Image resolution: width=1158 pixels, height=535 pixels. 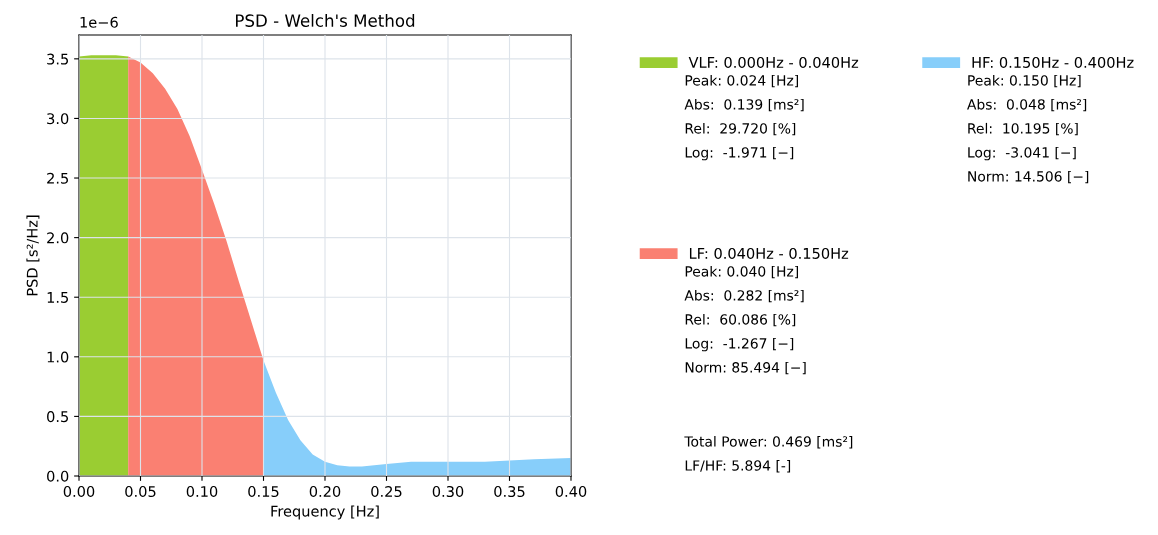 I want to click on y-tick-label: 3.0, so click(x=58, y=119).